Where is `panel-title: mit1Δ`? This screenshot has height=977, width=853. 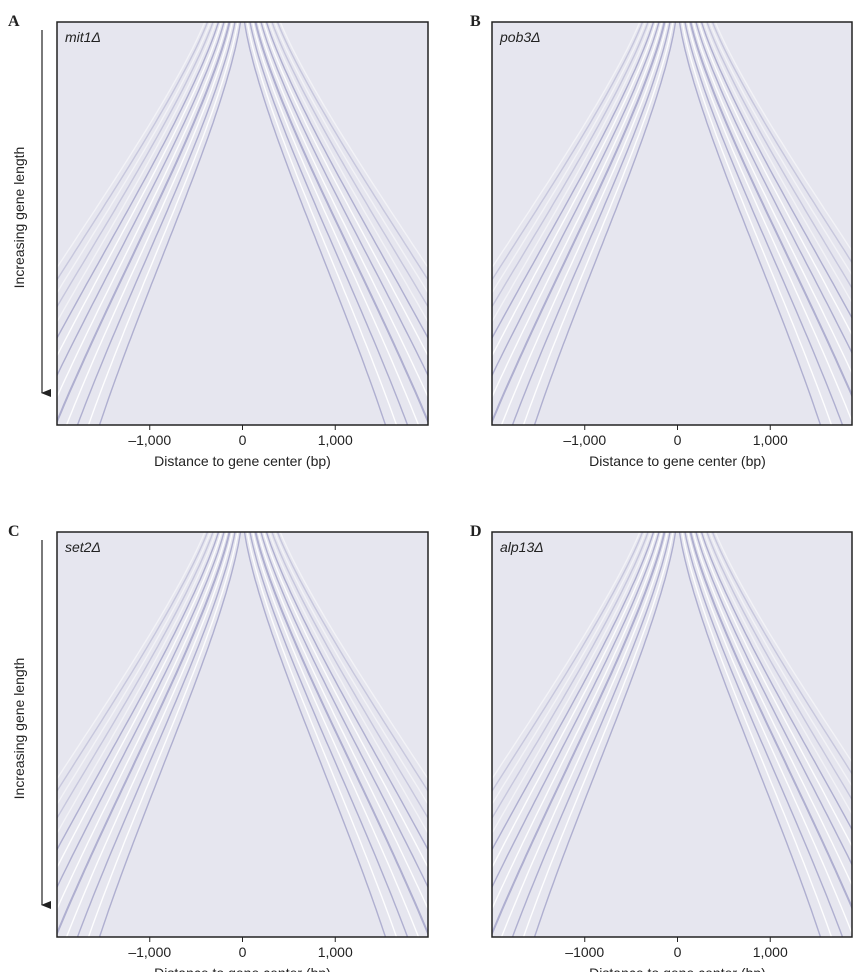
panel-title: mit1Δ is located at coordinates (83, 37).